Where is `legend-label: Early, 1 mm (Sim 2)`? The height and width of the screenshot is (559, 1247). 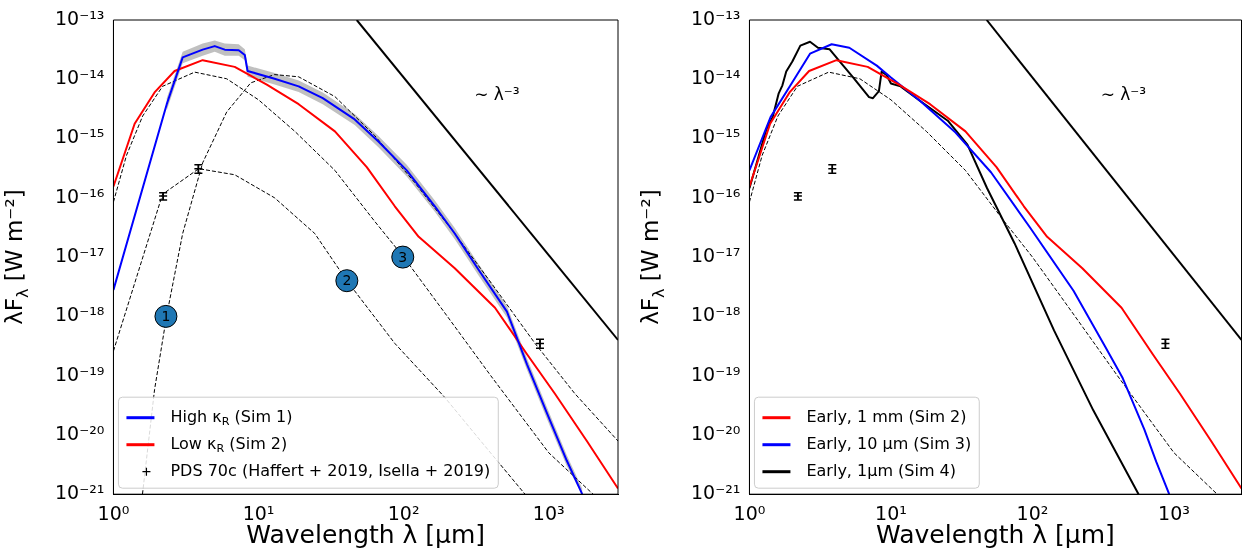 legend-label: Early, 1 mm (Sim 2) is located at coordinates (886, 416).